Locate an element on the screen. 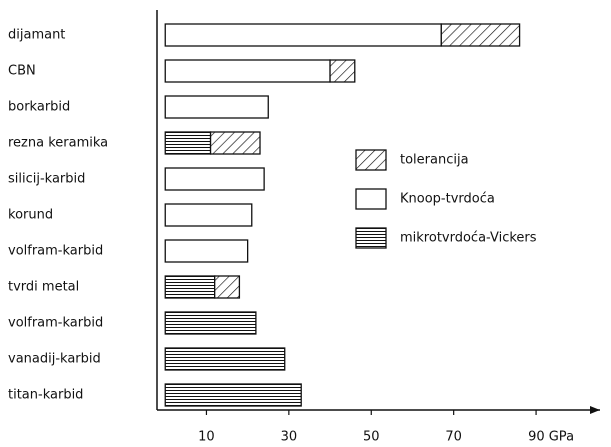 The width and height of the screenshot is (611, 447). legend-label: Knoop-tvrdoća is located at coordinates (447, 199).